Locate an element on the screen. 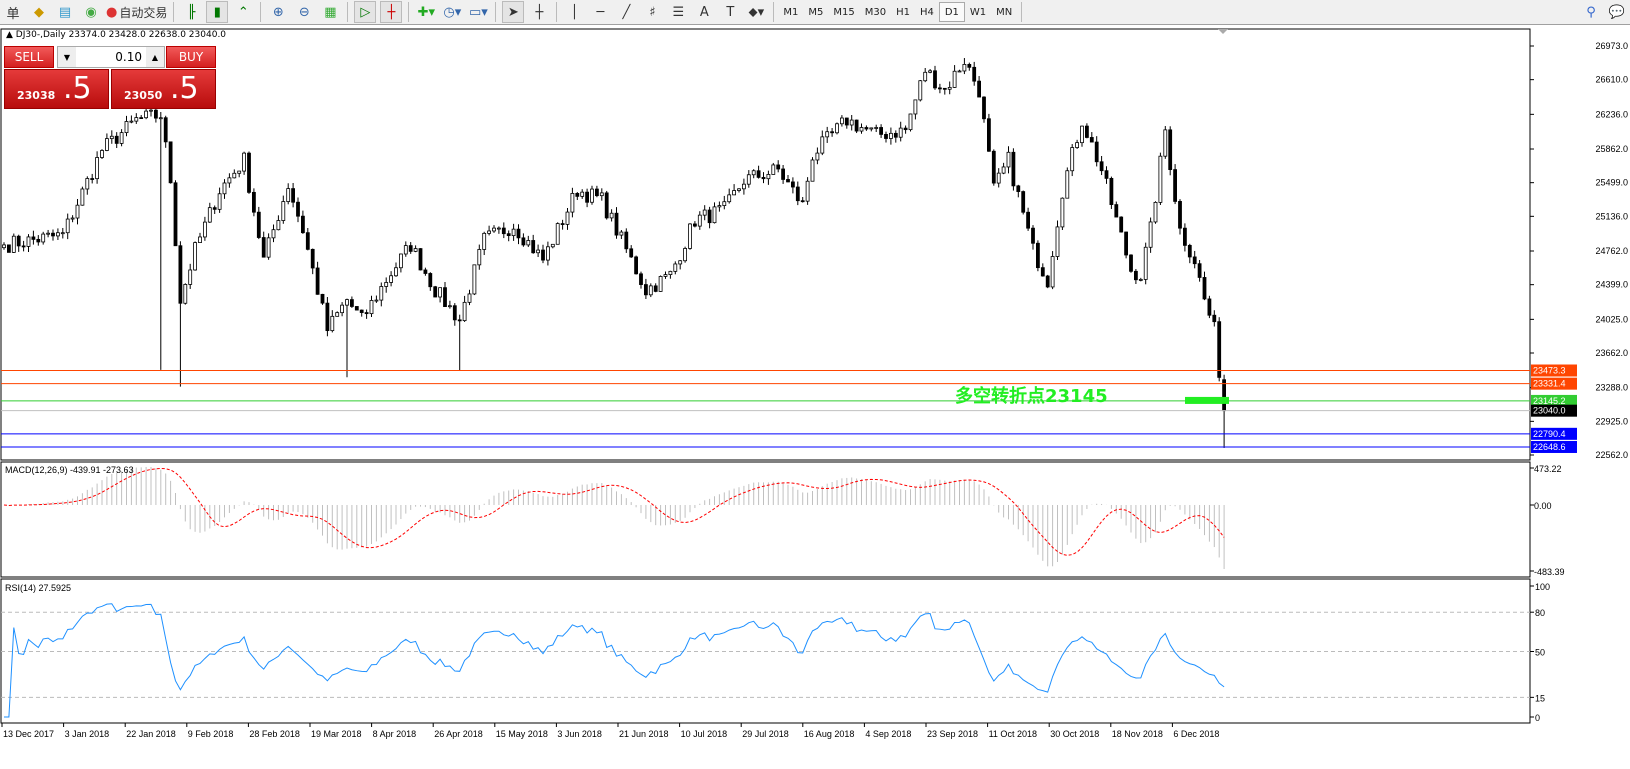  timeframe-m1: M1 is located at coordinates (791, 12).